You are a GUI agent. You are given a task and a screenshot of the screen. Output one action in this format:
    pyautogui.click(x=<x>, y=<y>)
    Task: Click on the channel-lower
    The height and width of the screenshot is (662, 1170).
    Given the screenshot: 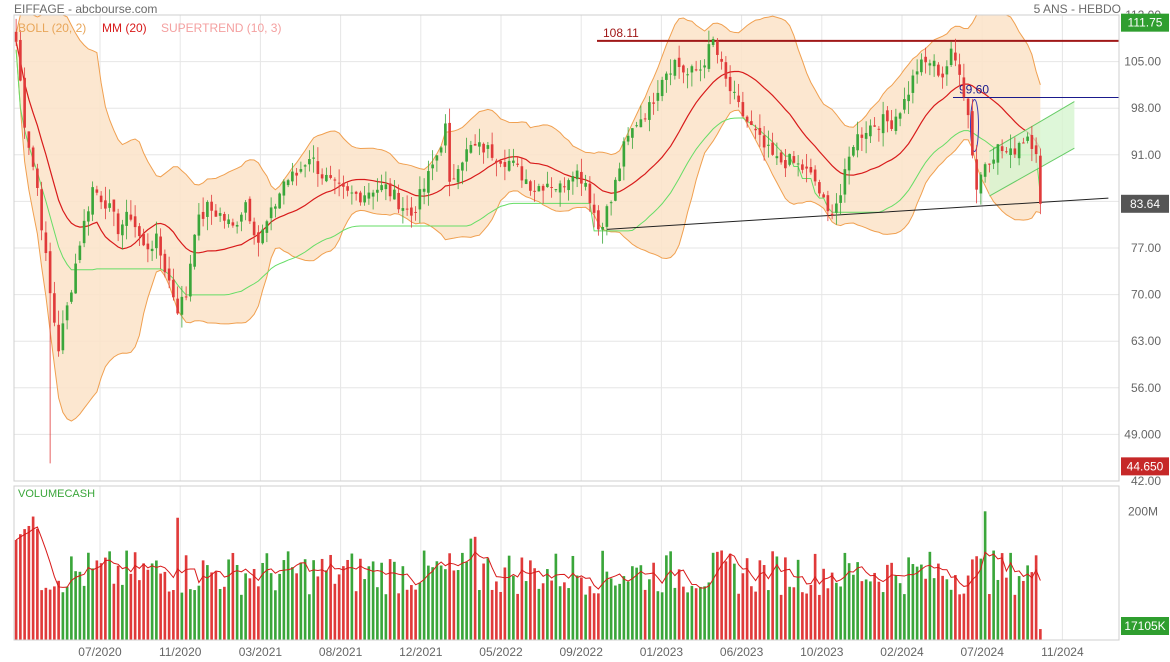 What is the action you would take?
    pyautogui.click(x=1032, y=172)
    